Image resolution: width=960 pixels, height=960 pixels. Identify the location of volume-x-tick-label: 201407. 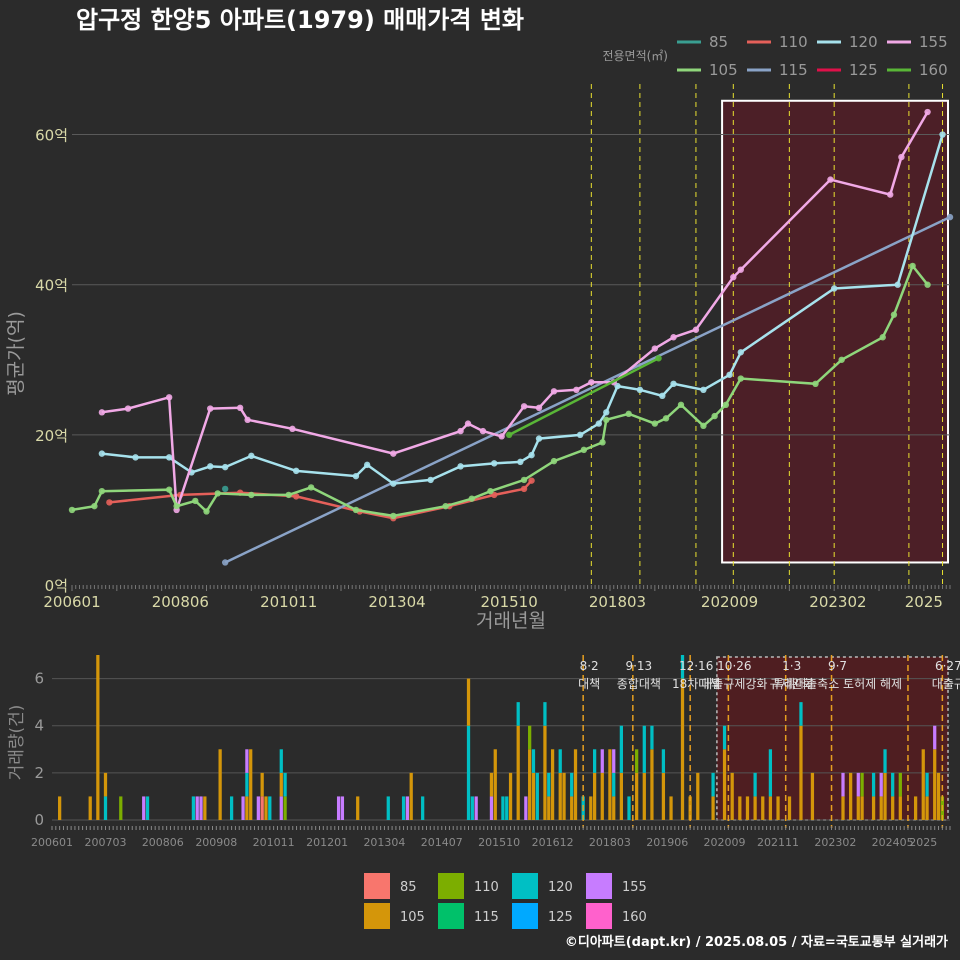
(442, 842).